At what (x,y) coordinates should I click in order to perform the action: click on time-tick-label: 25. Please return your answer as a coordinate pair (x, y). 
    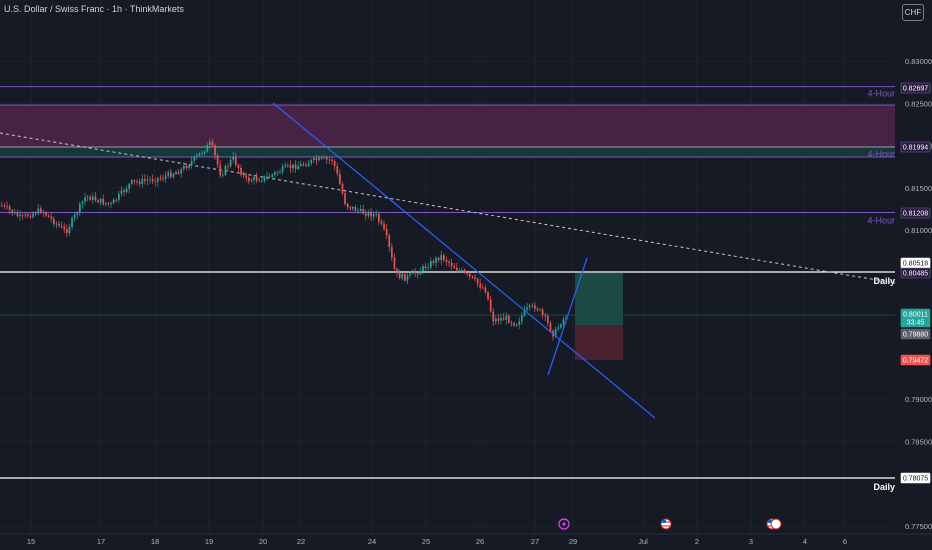
    Looking at the image, I should click on (426, 541).